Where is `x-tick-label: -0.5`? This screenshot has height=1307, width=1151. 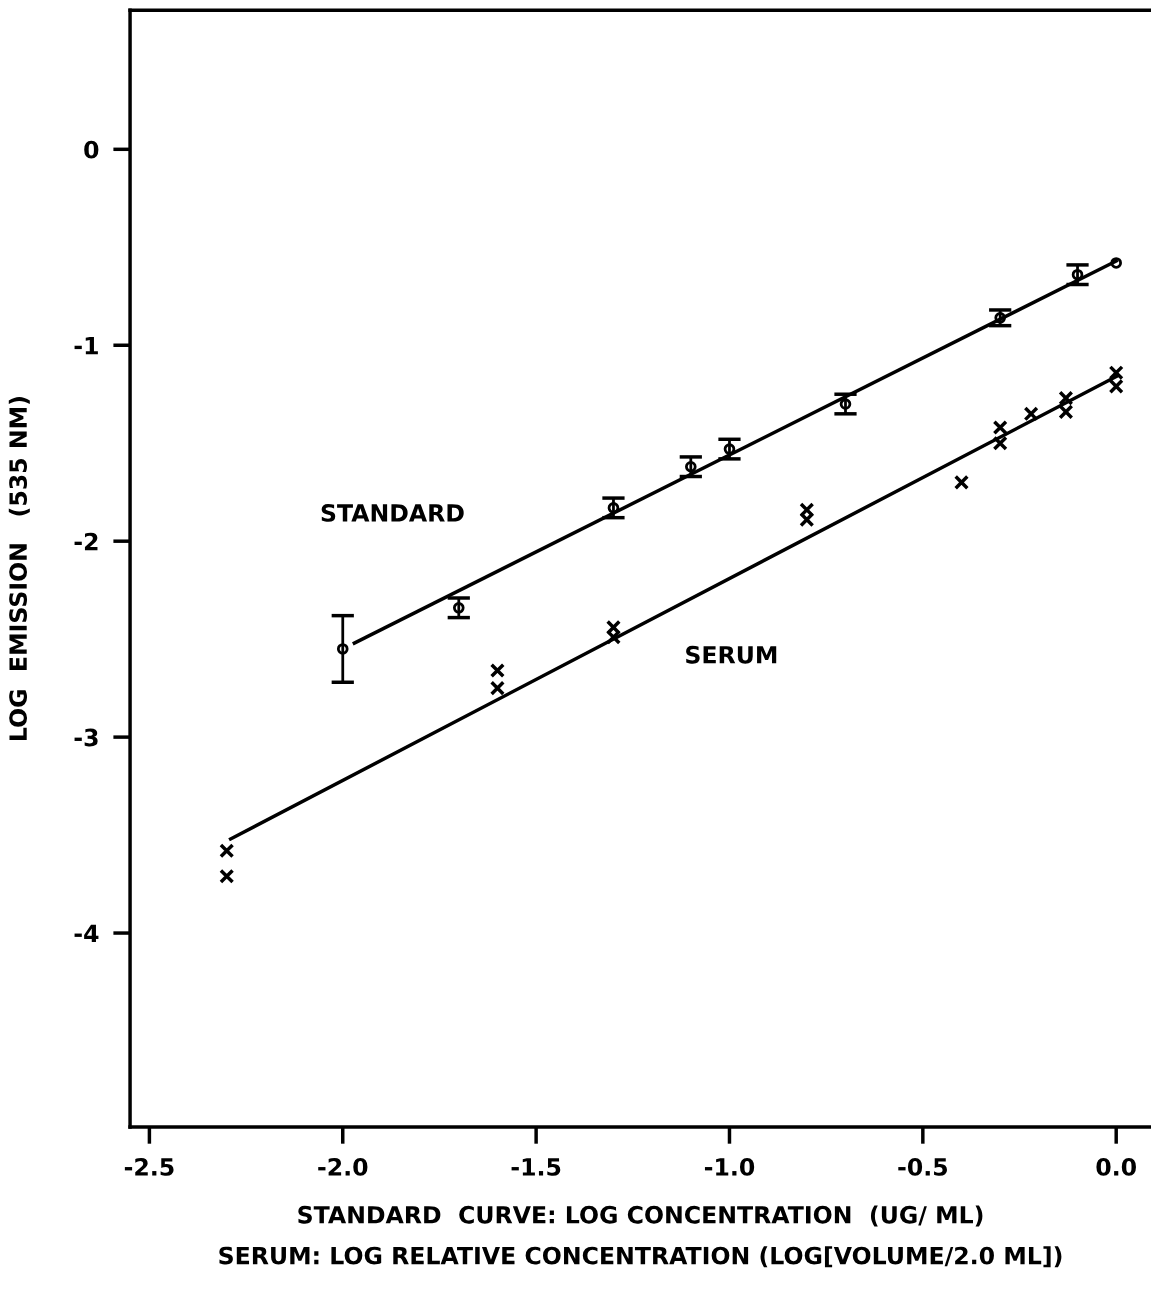 x-tick-label: -0.5 is located at coordinates (922, 1167).